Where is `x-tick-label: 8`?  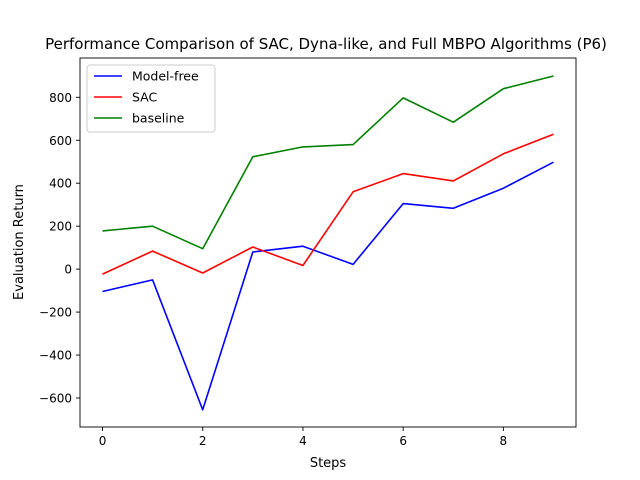
x-tick-label: 8 is located at coordinates (504, 441).